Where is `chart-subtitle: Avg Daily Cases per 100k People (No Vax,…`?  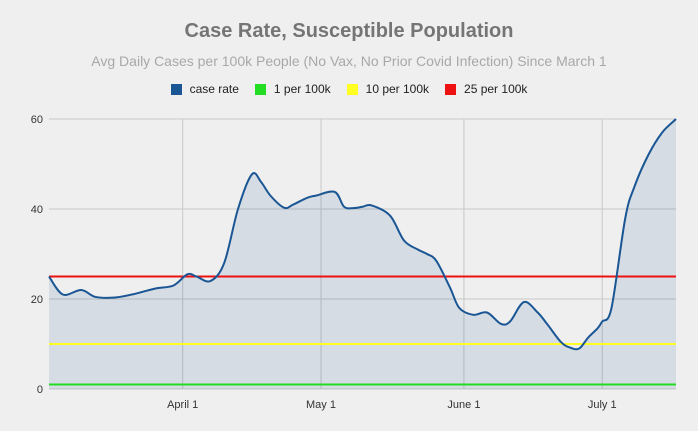 chart-subtitle: Avg Daily Cases per 100k People (No Vax,… is located at coordinates (349, 61).